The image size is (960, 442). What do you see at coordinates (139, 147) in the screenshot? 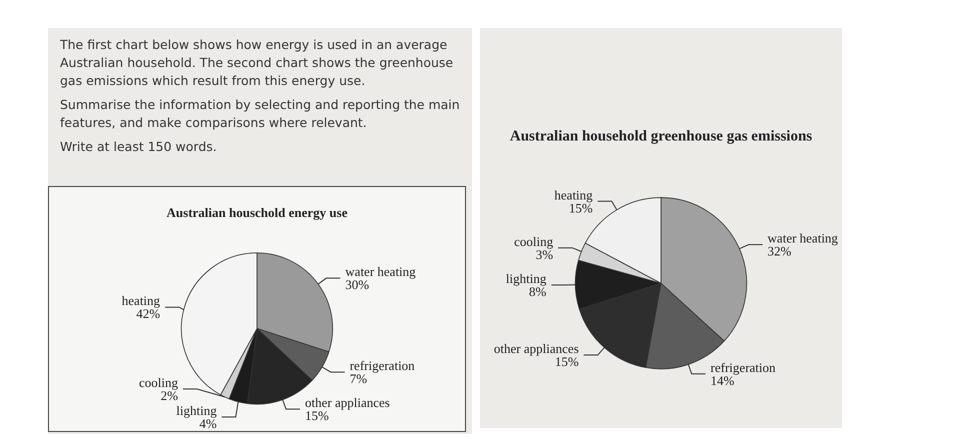
I see `text: Write at least 150 words.` at bounding box center [139, 147].